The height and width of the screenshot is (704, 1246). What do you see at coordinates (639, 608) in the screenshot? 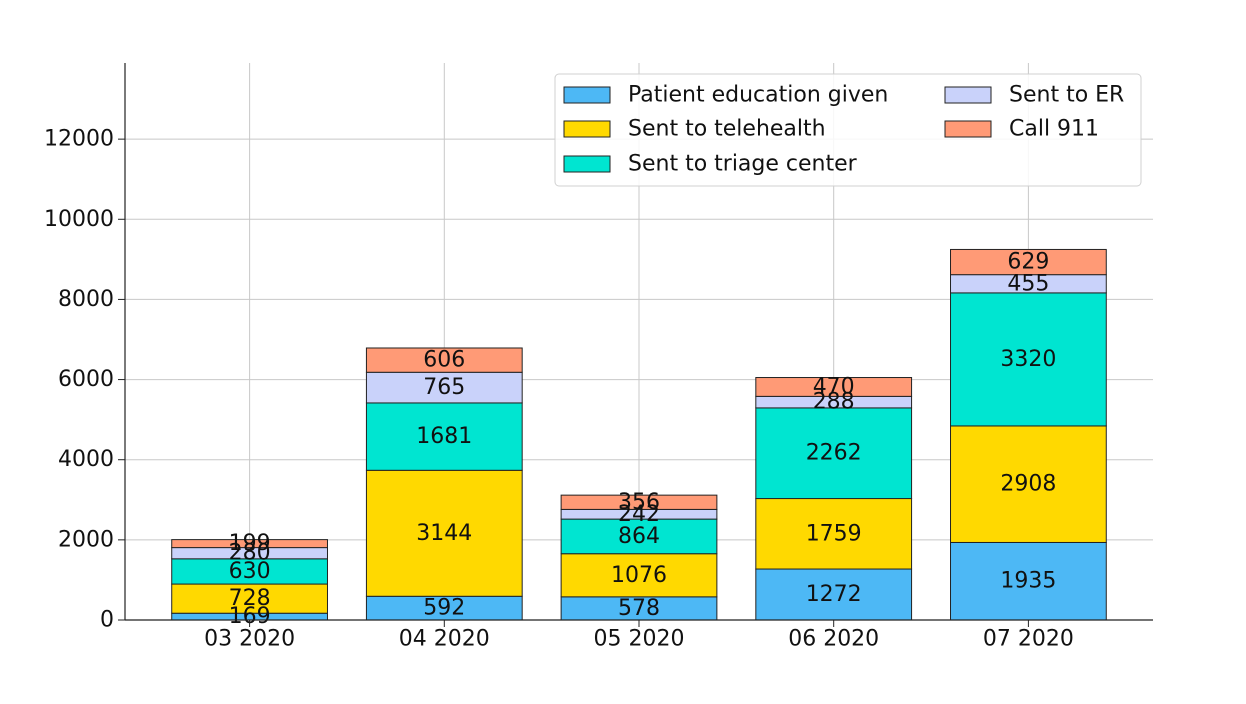
I see `data-label: 578` at bounding box center [639, 608].